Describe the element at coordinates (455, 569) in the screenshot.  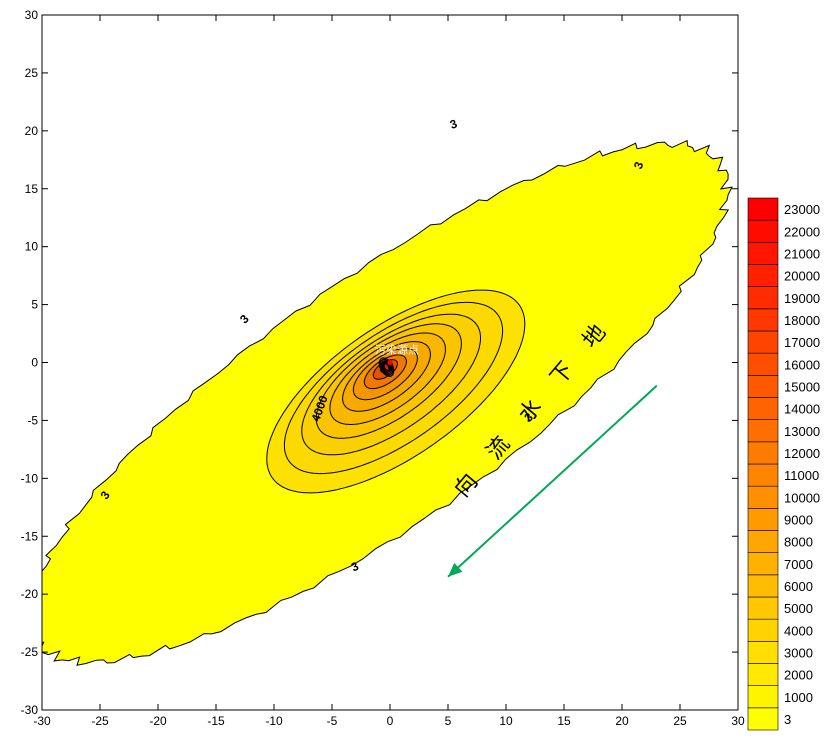
I see `flow-arrow-head` at that location.